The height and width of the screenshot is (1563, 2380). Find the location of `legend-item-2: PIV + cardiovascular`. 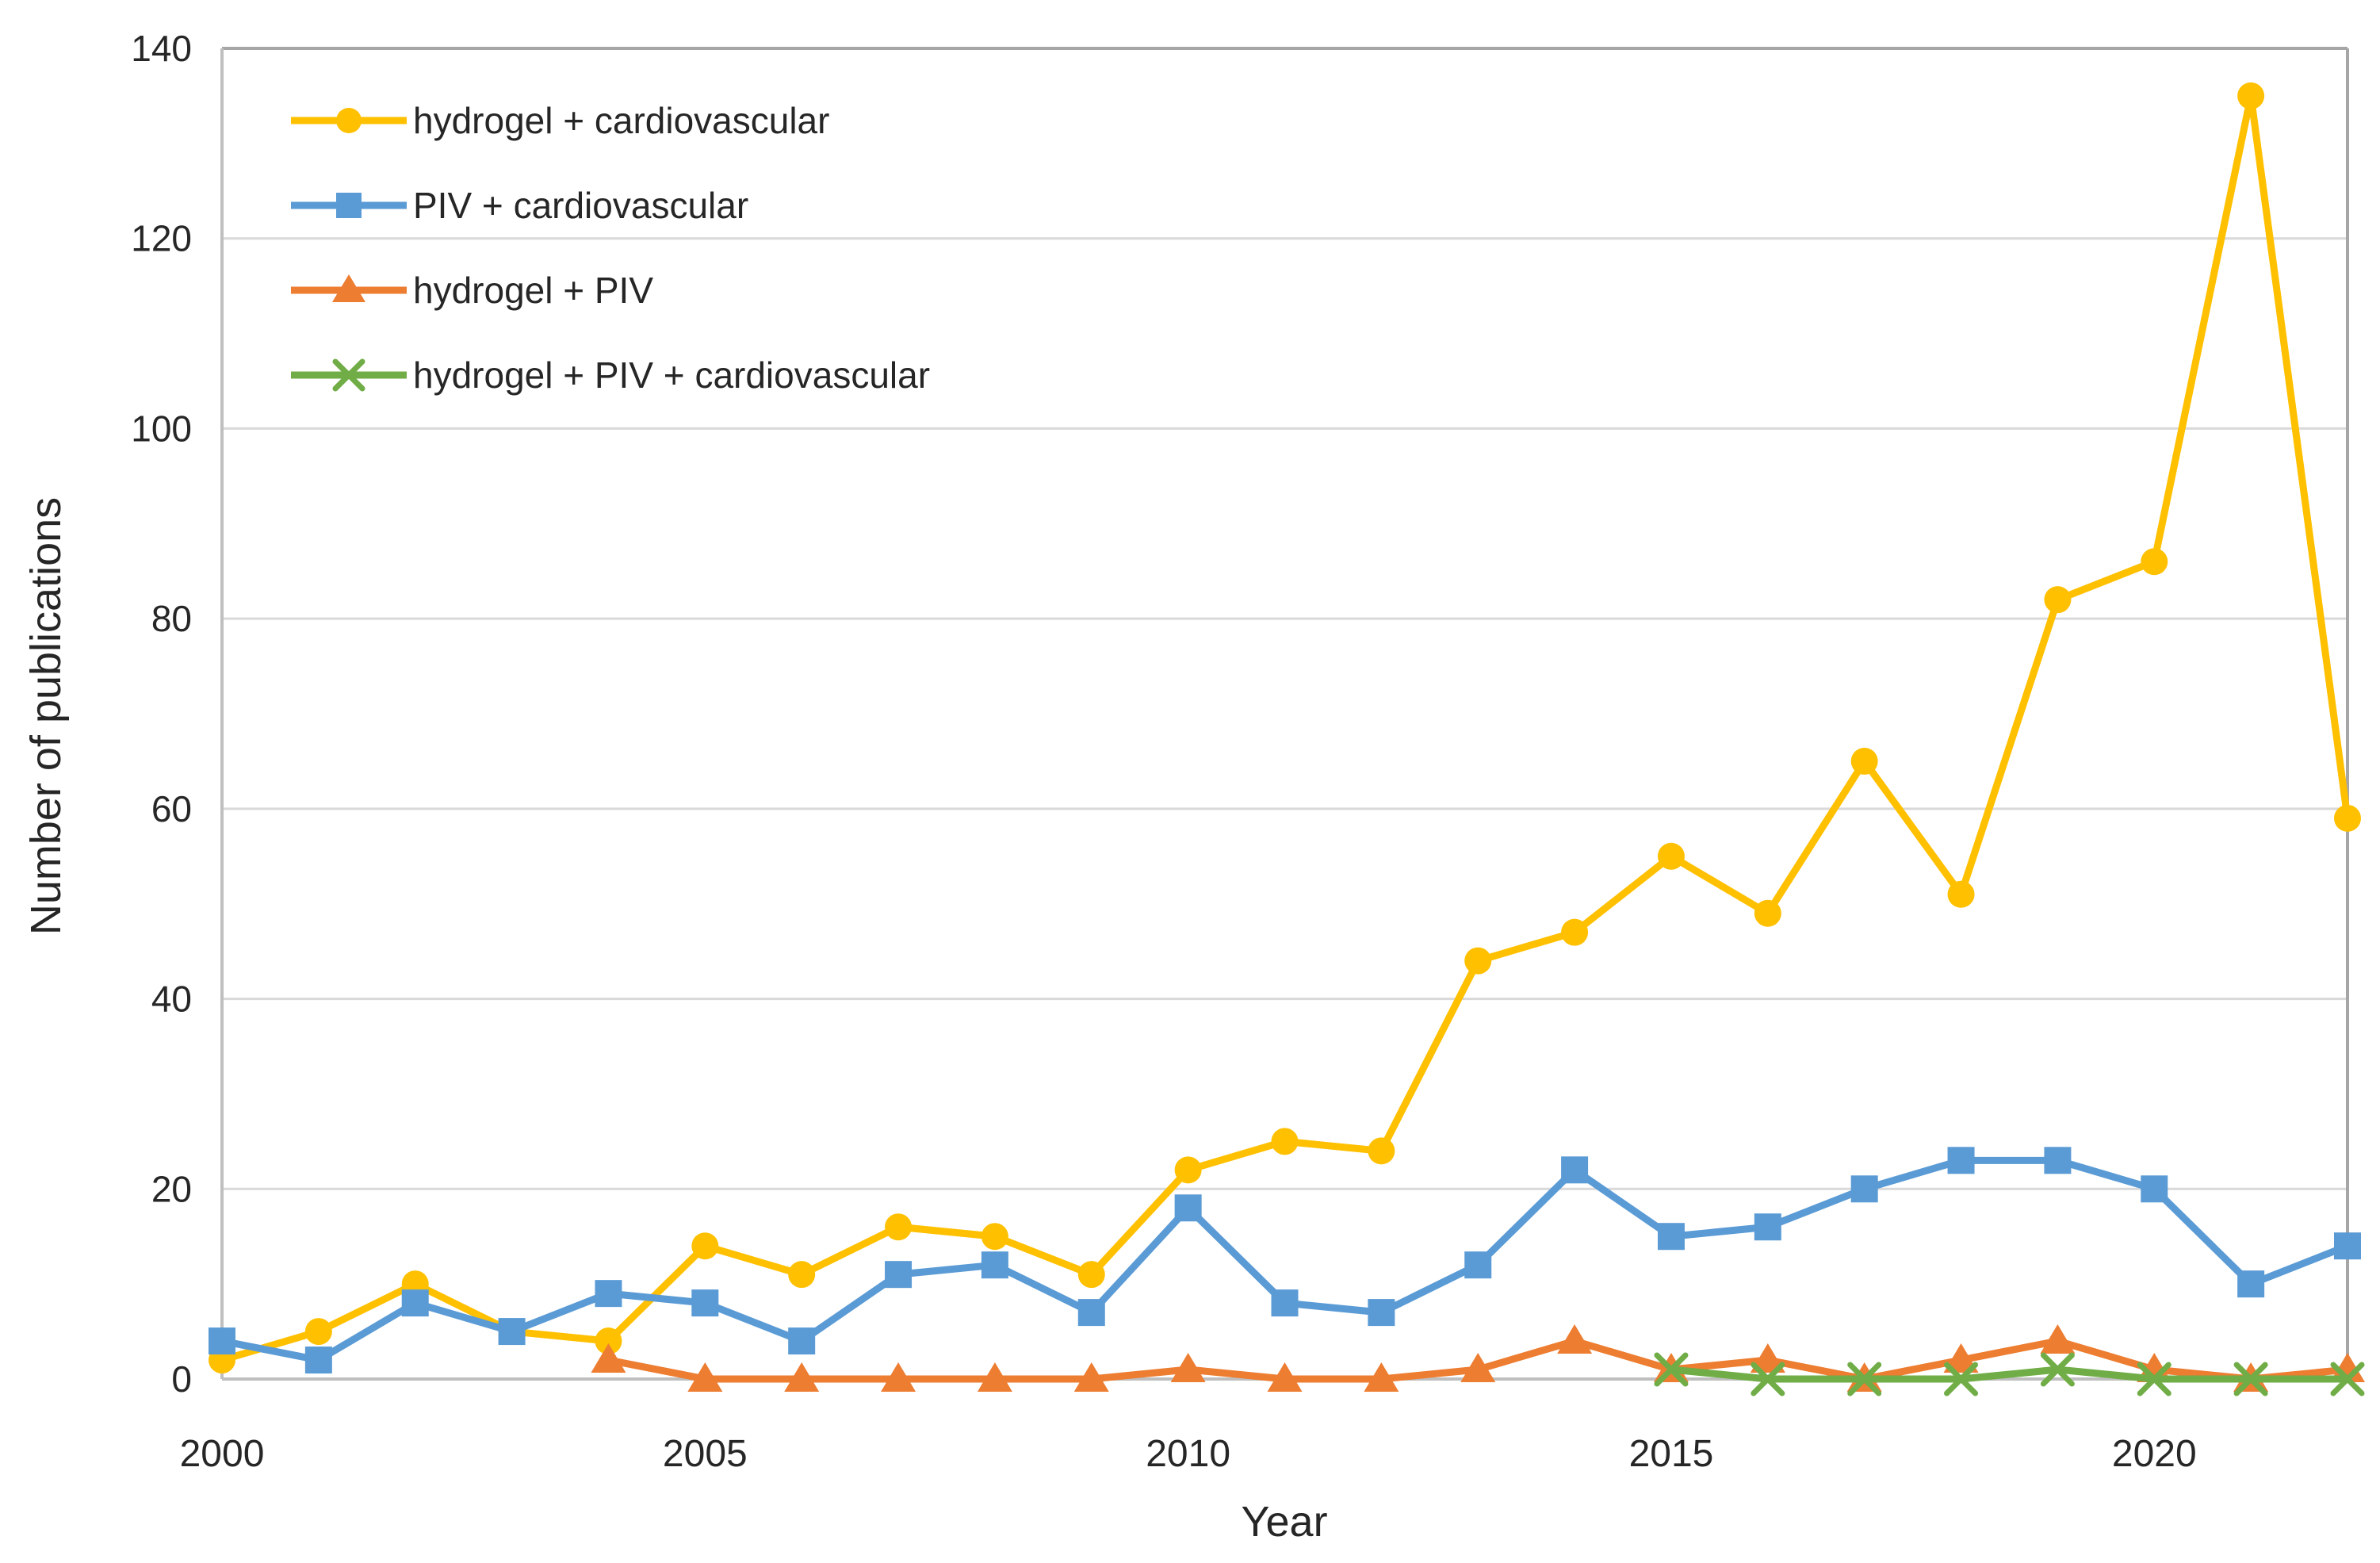

legend-item-2: PIV + cardiovascular is located at coordinates (609, 205).